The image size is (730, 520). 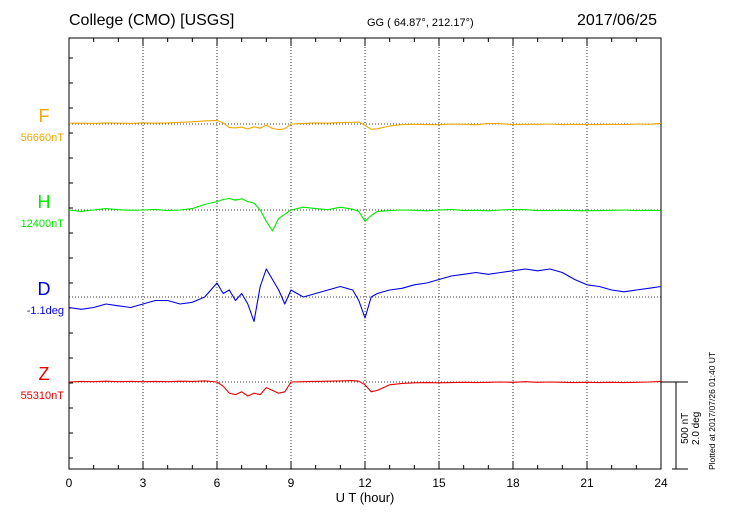 I want to click on scale-bar-label: 500 nT 2.0 deg, so click(x=691, y=428).